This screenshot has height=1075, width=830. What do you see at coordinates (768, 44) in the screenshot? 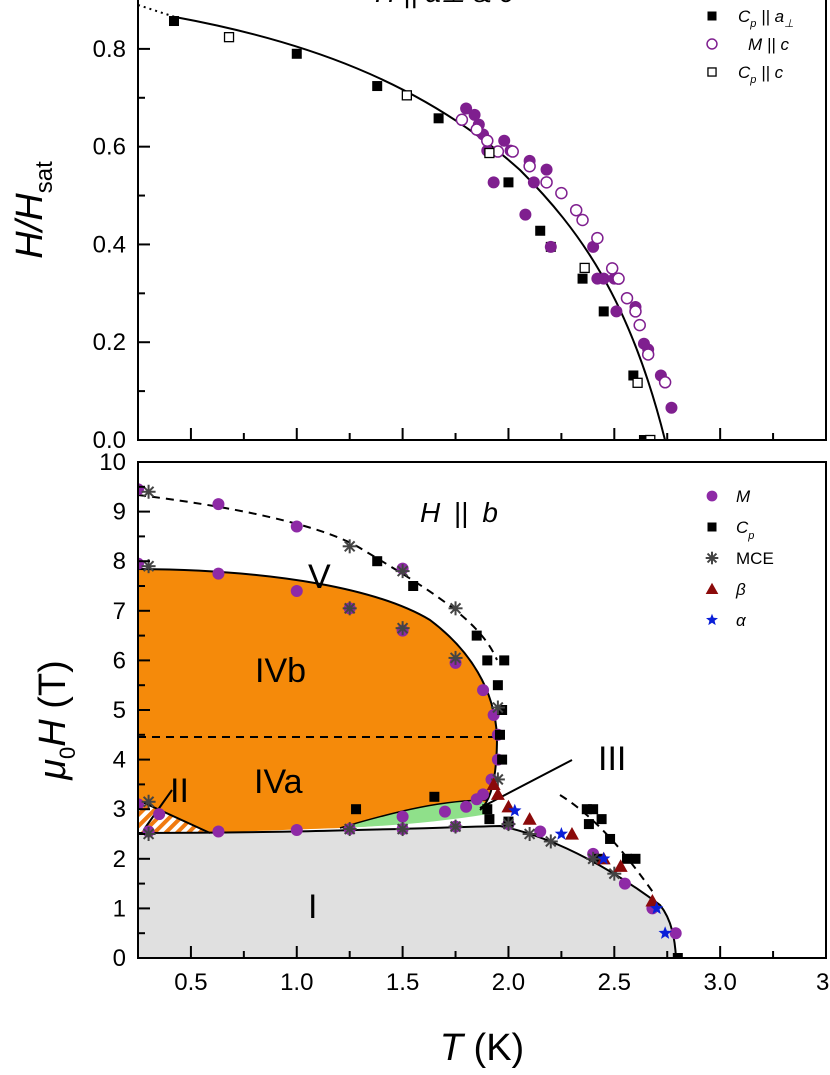
I see `top-legend-label: M || c` at bounding box center [768, 44].